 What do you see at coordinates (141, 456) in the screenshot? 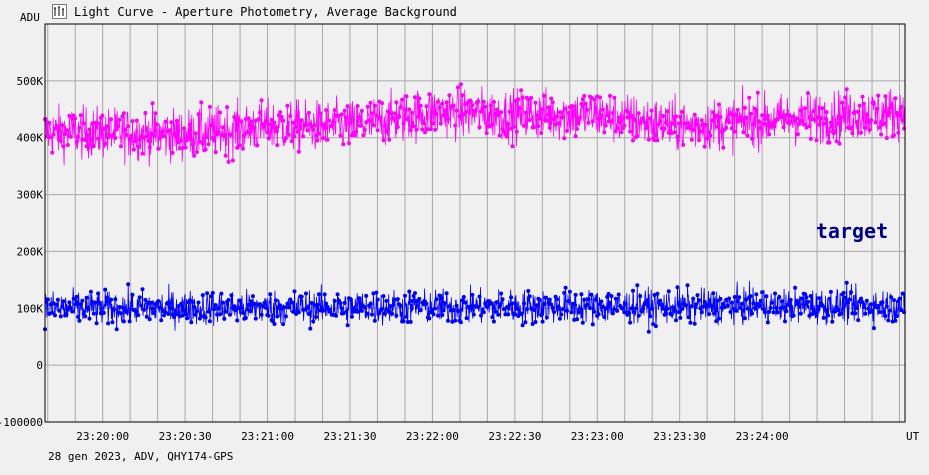
I see `footer-info: 28 gen 2023, ADV, QHY174-GPS` at bounding box center [141, 456].